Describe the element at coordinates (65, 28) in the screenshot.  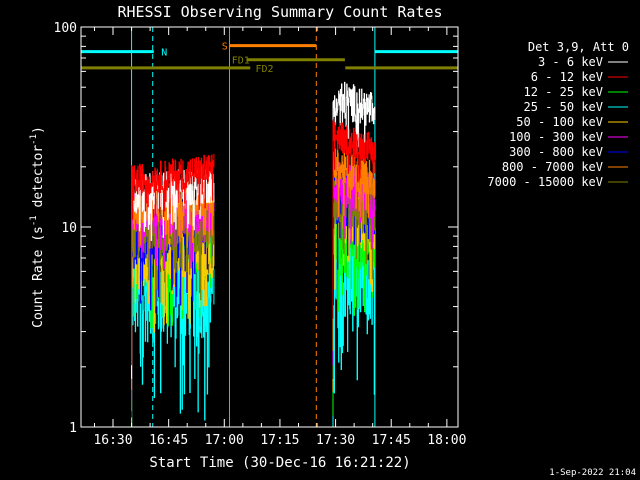
I see `y-tick-label-100: 100` at that location.